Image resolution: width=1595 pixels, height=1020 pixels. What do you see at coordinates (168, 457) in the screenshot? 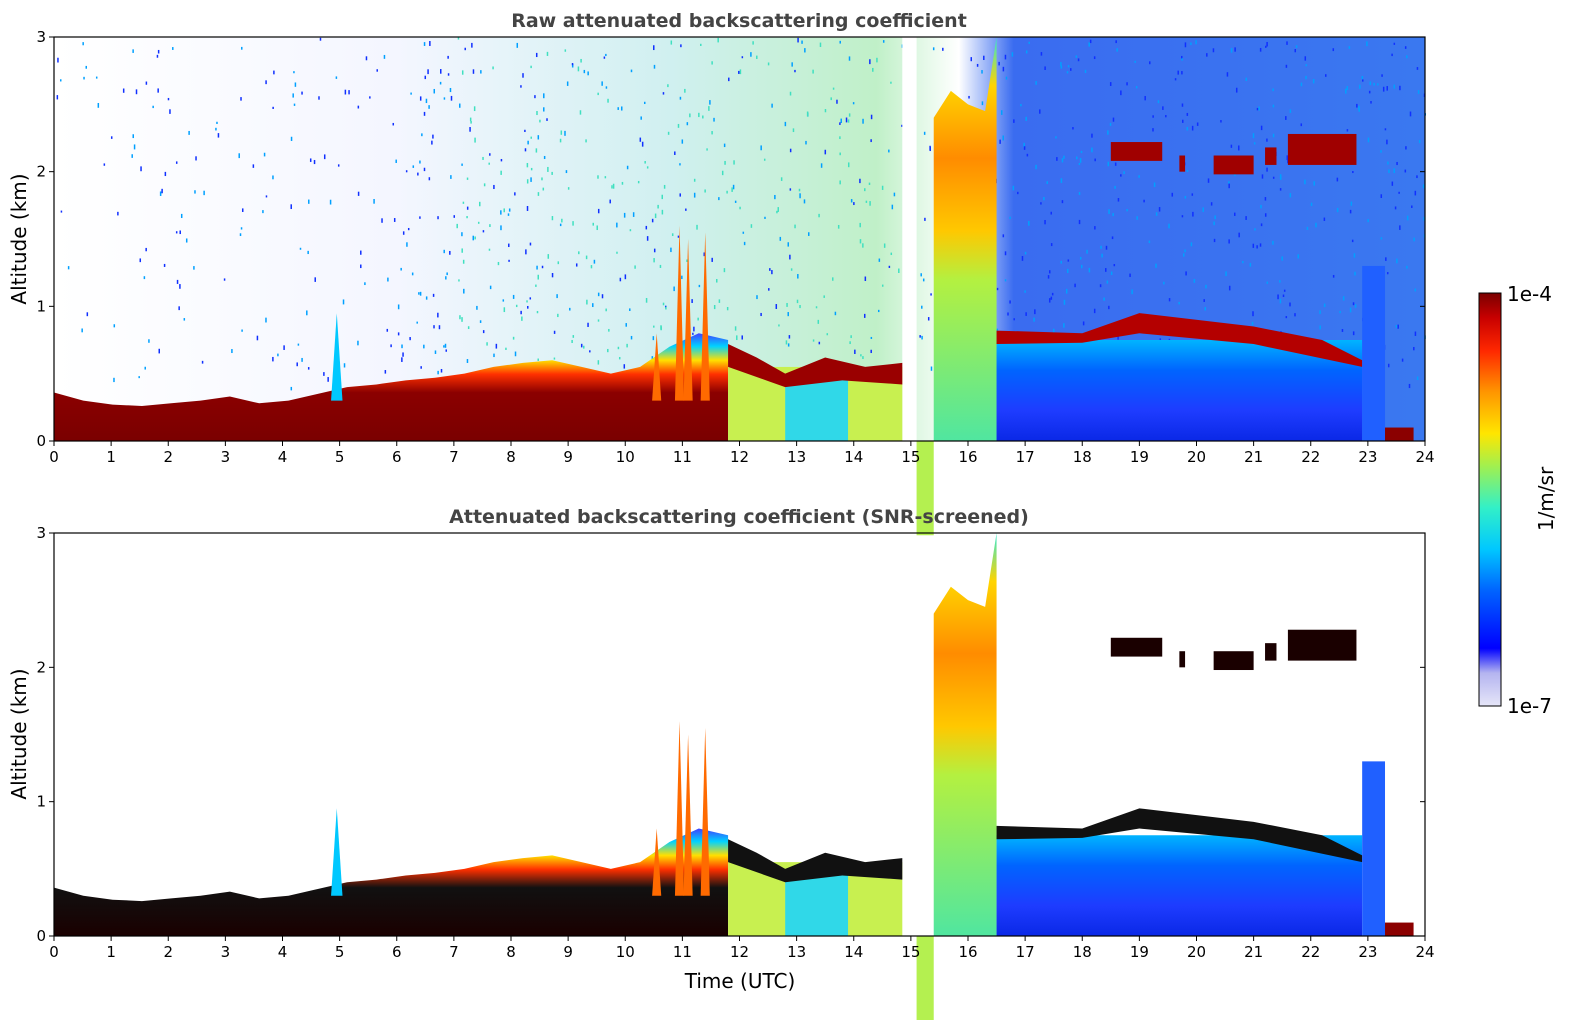
I see `x-tick-label: 2` at bounding box center [168, 457].